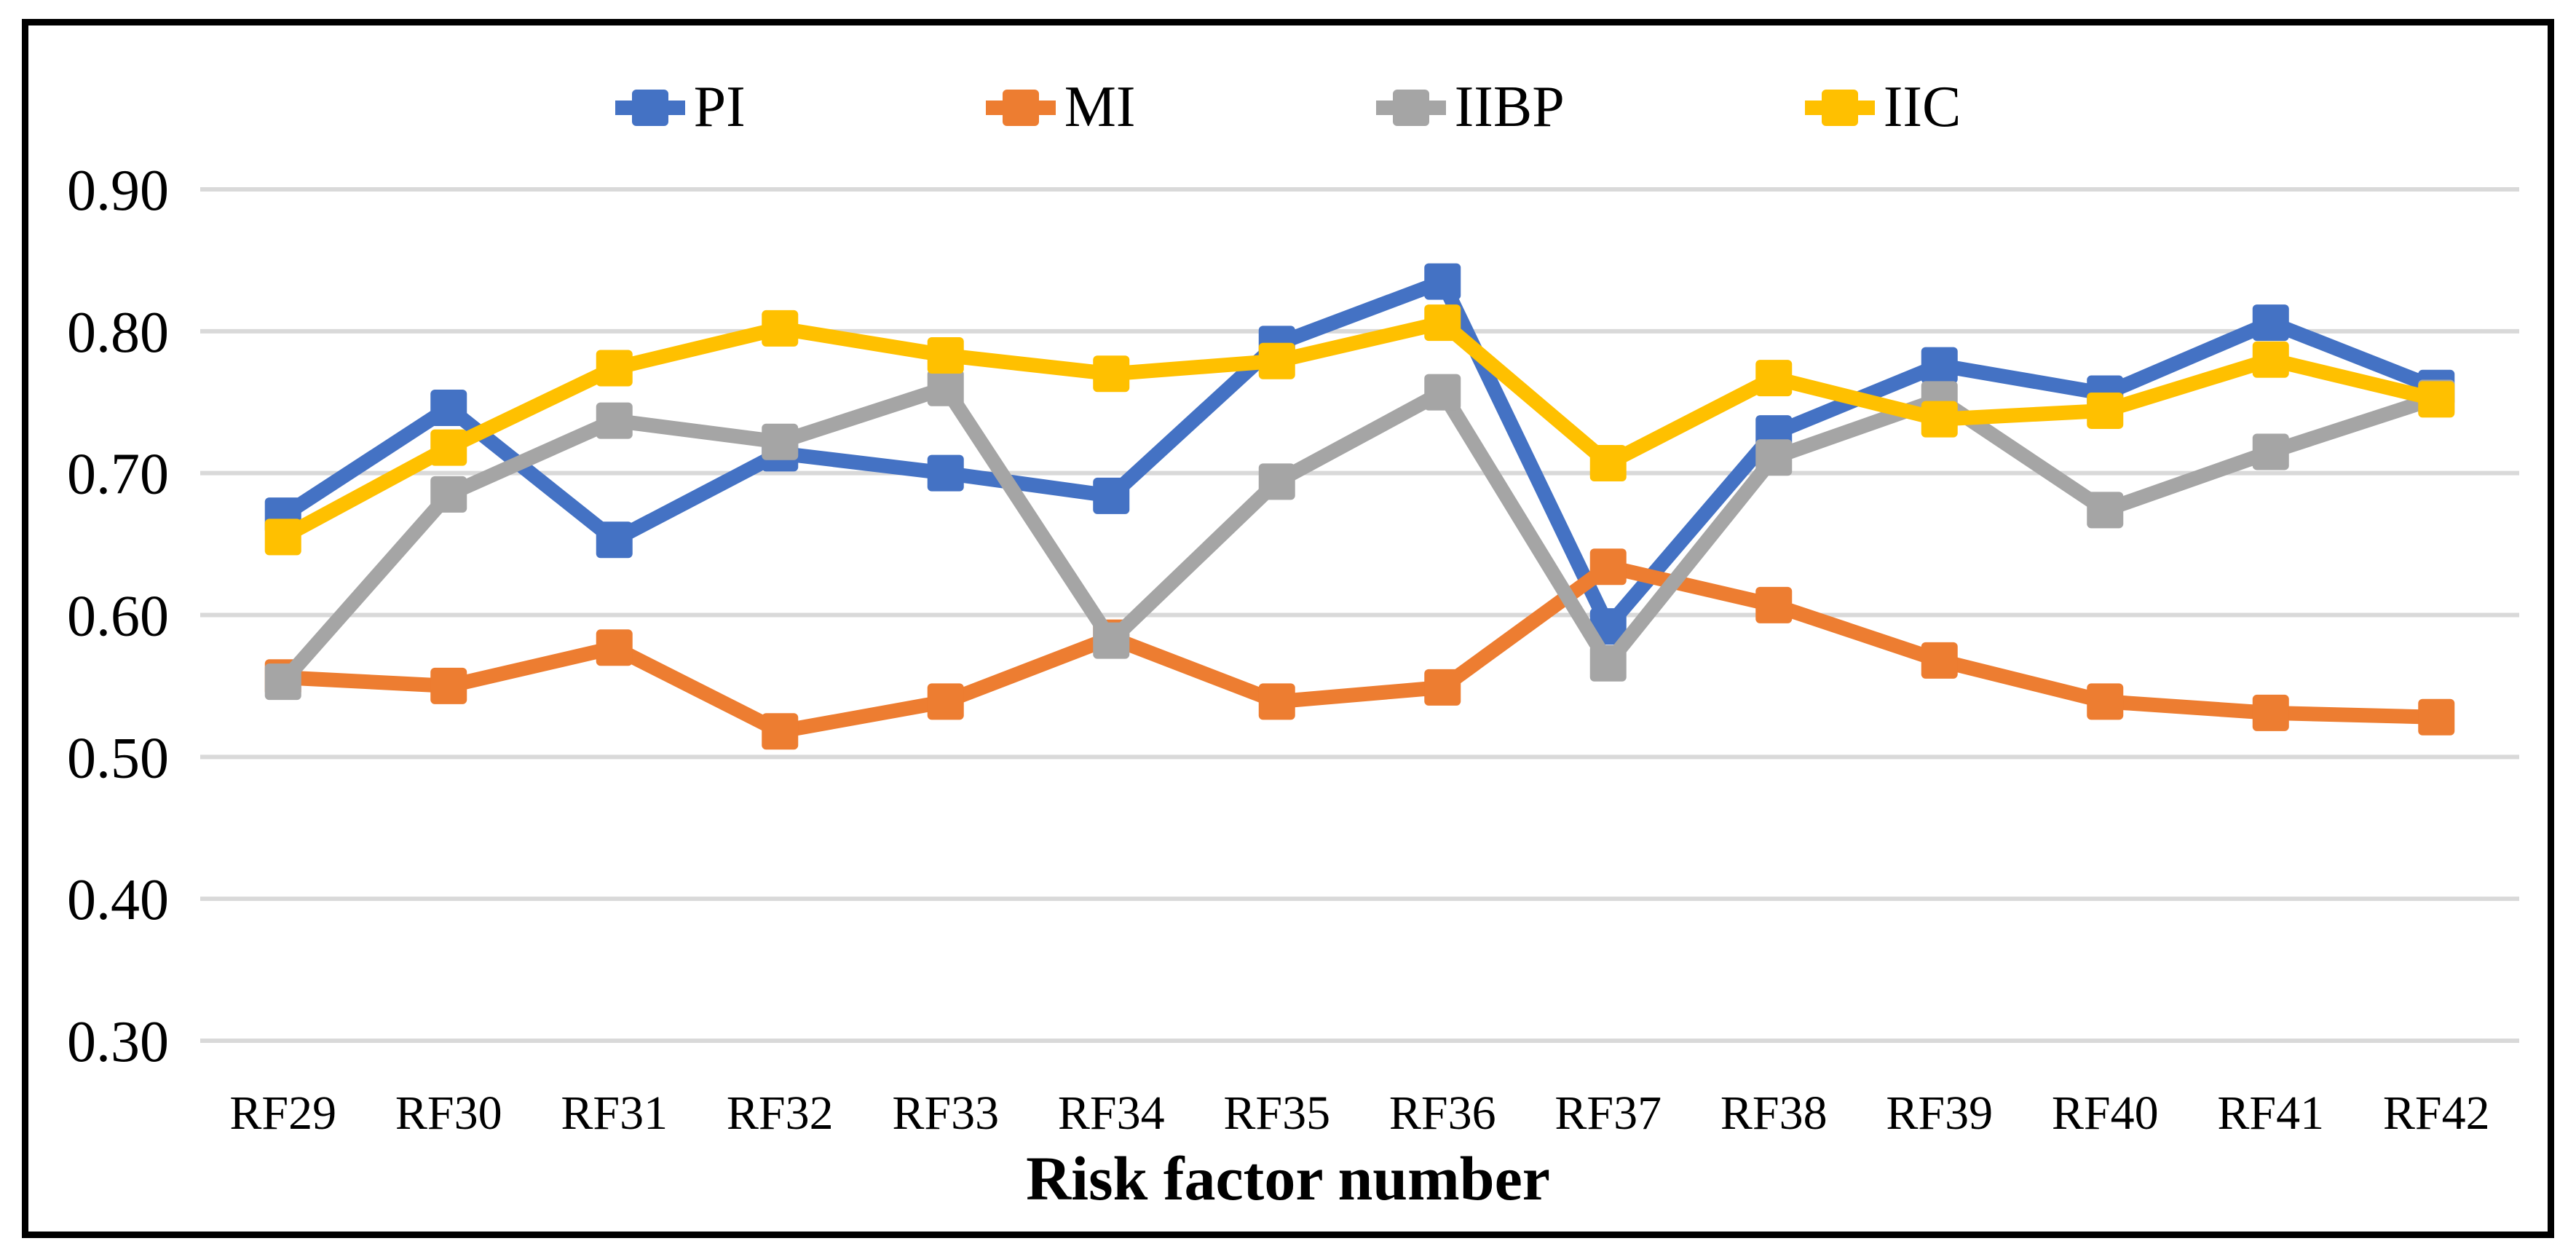 The height and width of the screenshot is (1257, 2576). What do you see at coordinates (1939, 366) in the screenshot?
I see `data-point-PI-RF39` at bounding box center [1939, 366].